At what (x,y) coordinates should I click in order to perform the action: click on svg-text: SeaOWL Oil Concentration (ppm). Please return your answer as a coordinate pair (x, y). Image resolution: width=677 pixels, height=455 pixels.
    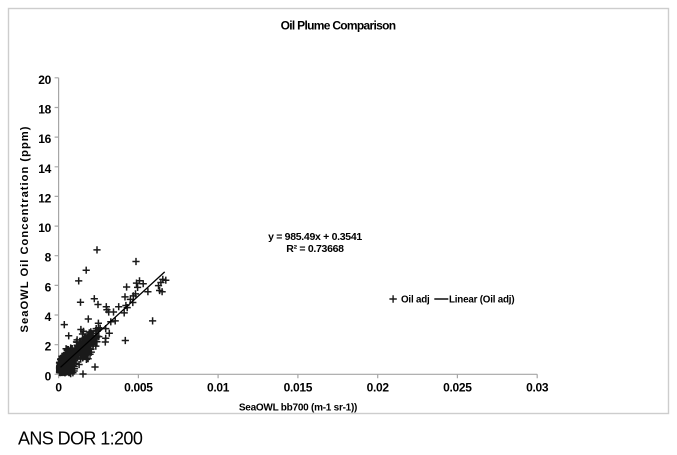
    Looking at the image, I should click on (25, 229).